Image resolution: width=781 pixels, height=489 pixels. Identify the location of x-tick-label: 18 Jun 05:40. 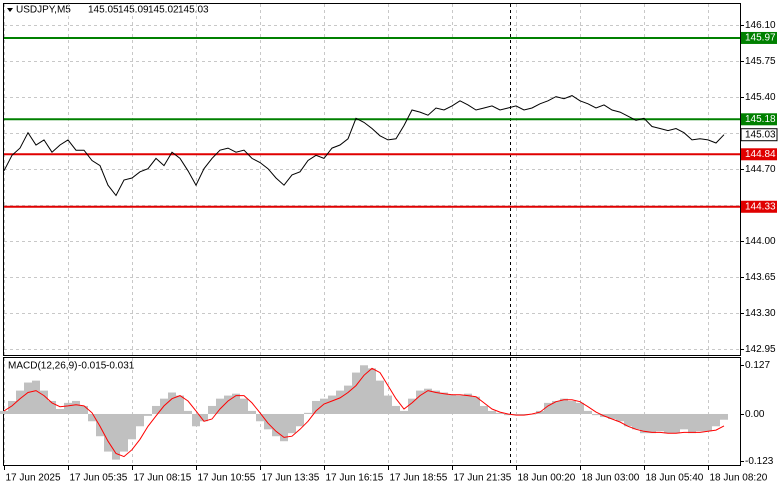
(675, 478).